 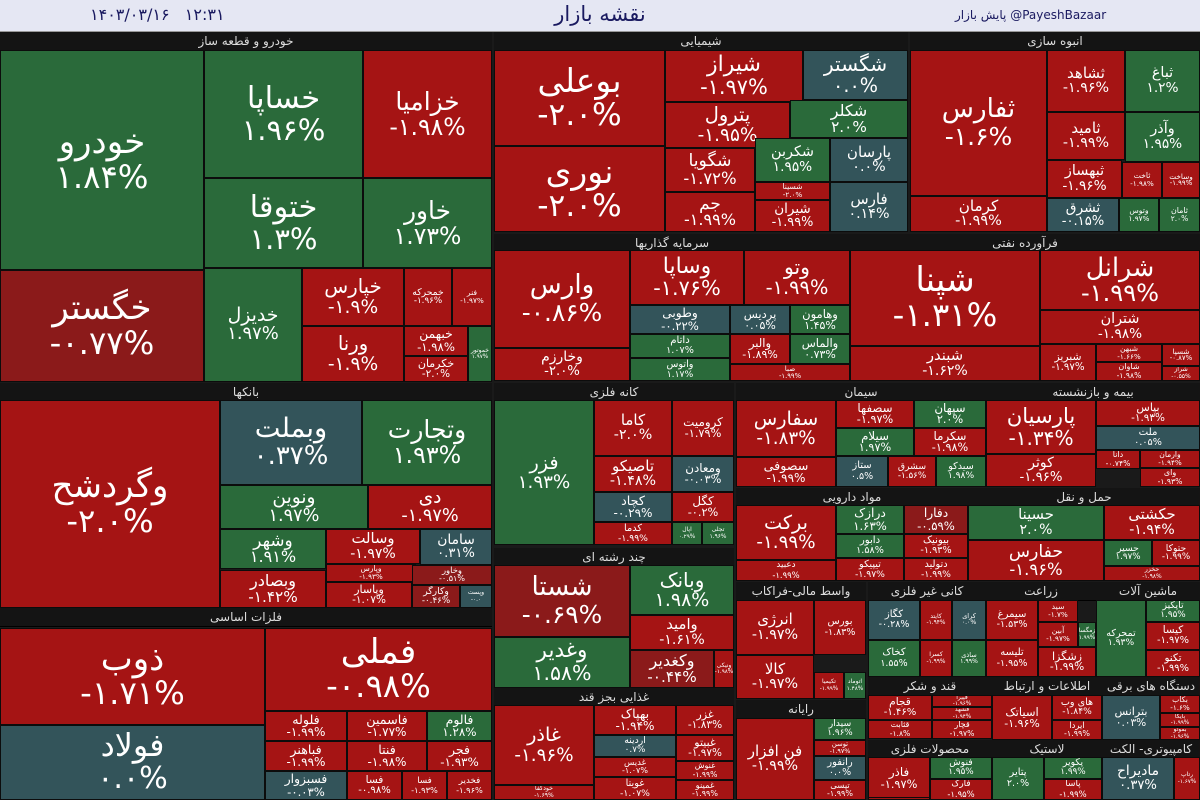 I want to click on stock-tile: ومعادن -۰.۰۳%, so click(x=703, y=474).